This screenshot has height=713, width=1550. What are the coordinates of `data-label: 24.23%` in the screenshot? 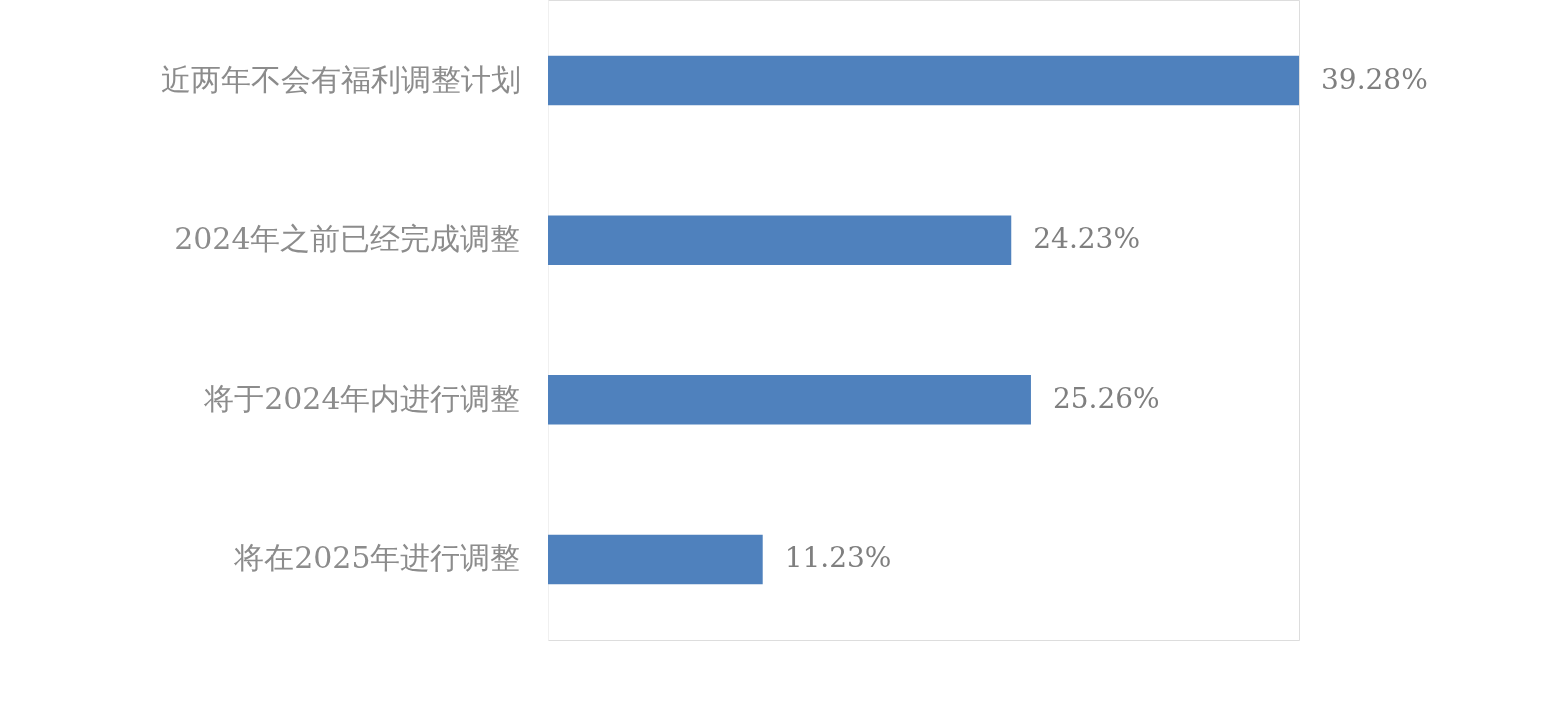 It's located at (1087, 239).